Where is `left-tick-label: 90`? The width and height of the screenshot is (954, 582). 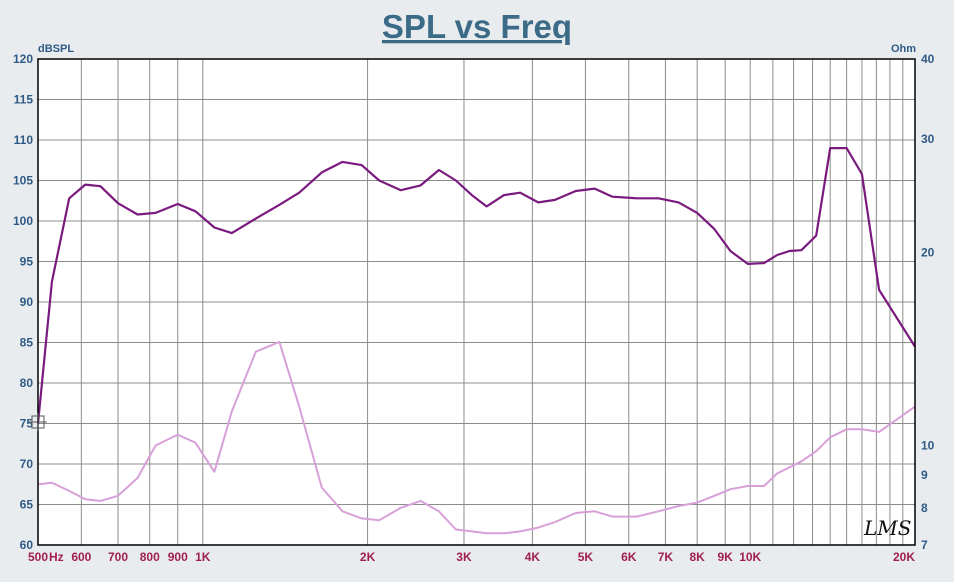
left-tick-label: 90 is located at coordinates (27, 302).